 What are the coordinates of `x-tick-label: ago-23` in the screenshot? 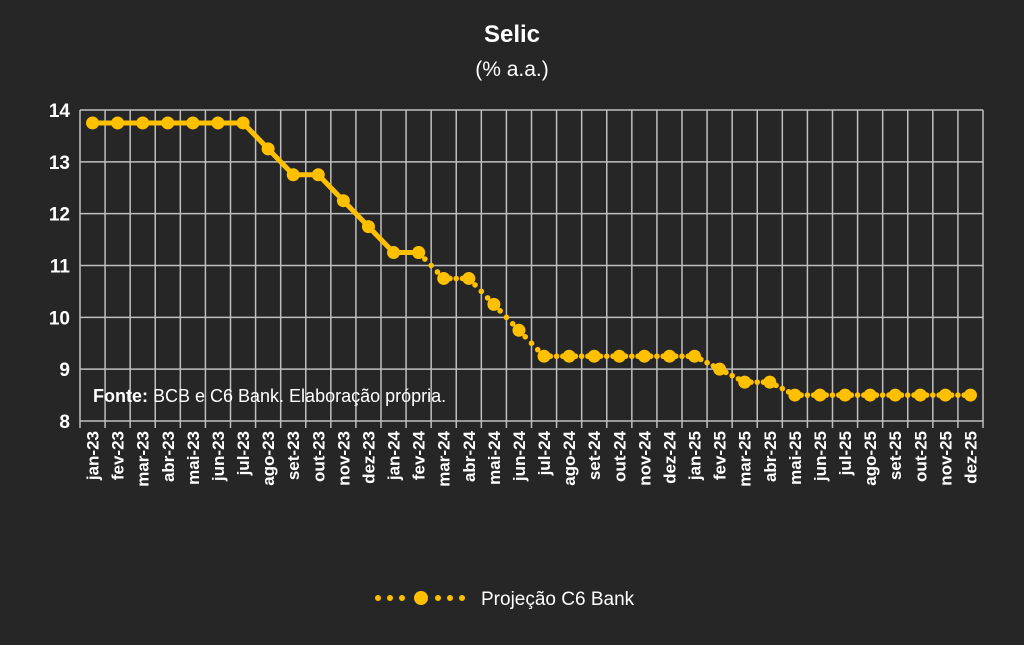 It's located at (268, 458).